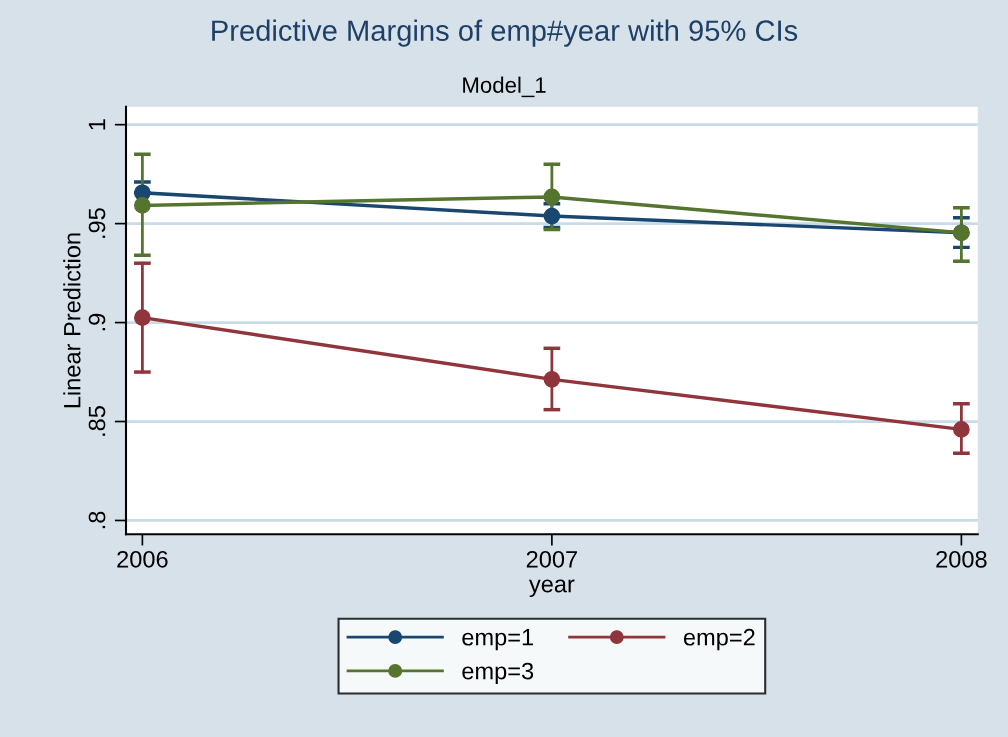 The image size is (1008, 737). I want to click on chart-title: Predictive Margins of emp#year with 95% CIs, so click(505, 33).